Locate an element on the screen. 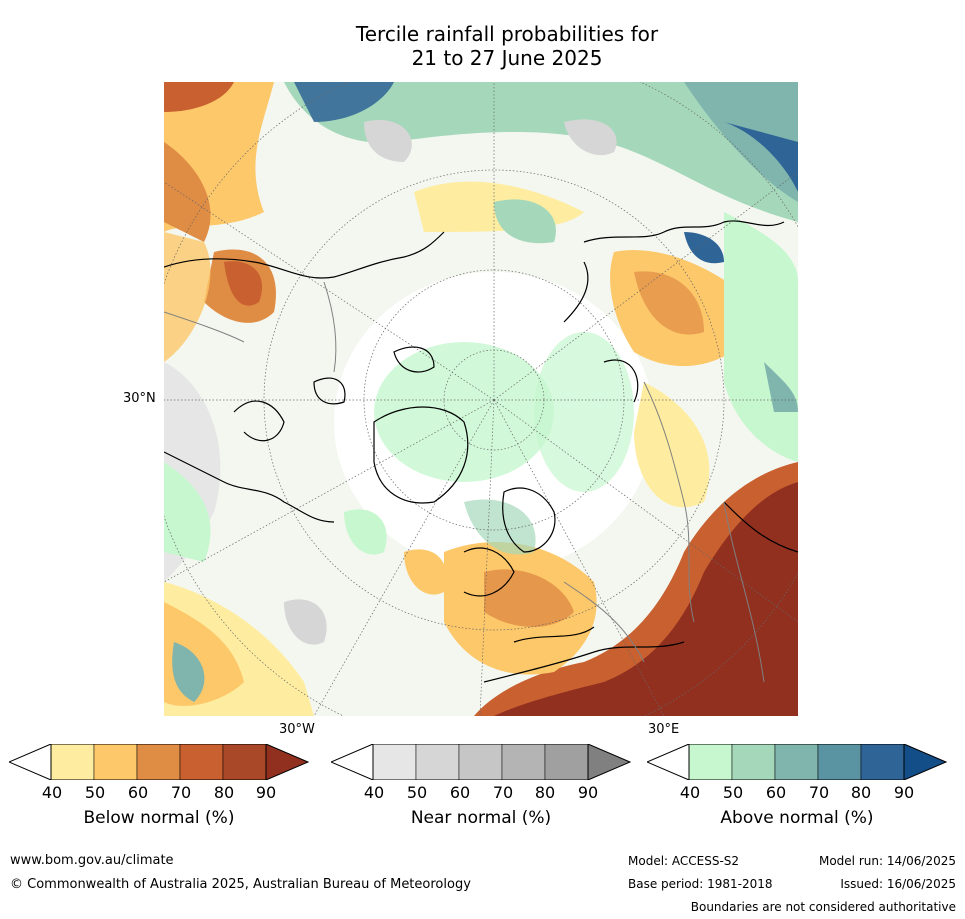  colorbar-below-extend-low is located at coordinates (30, 762).